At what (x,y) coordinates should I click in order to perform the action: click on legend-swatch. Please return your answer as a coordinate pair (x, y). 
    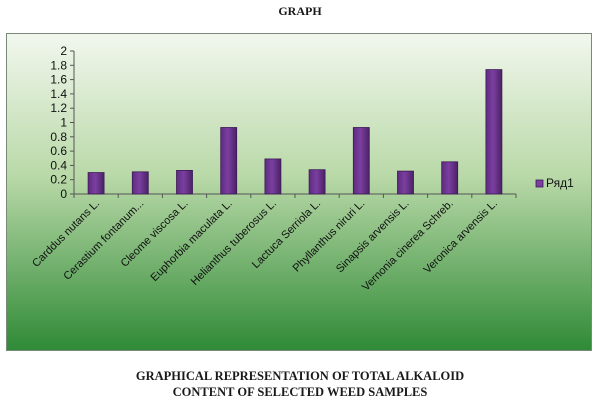
    Looking at the image, I should click on (539, 183).